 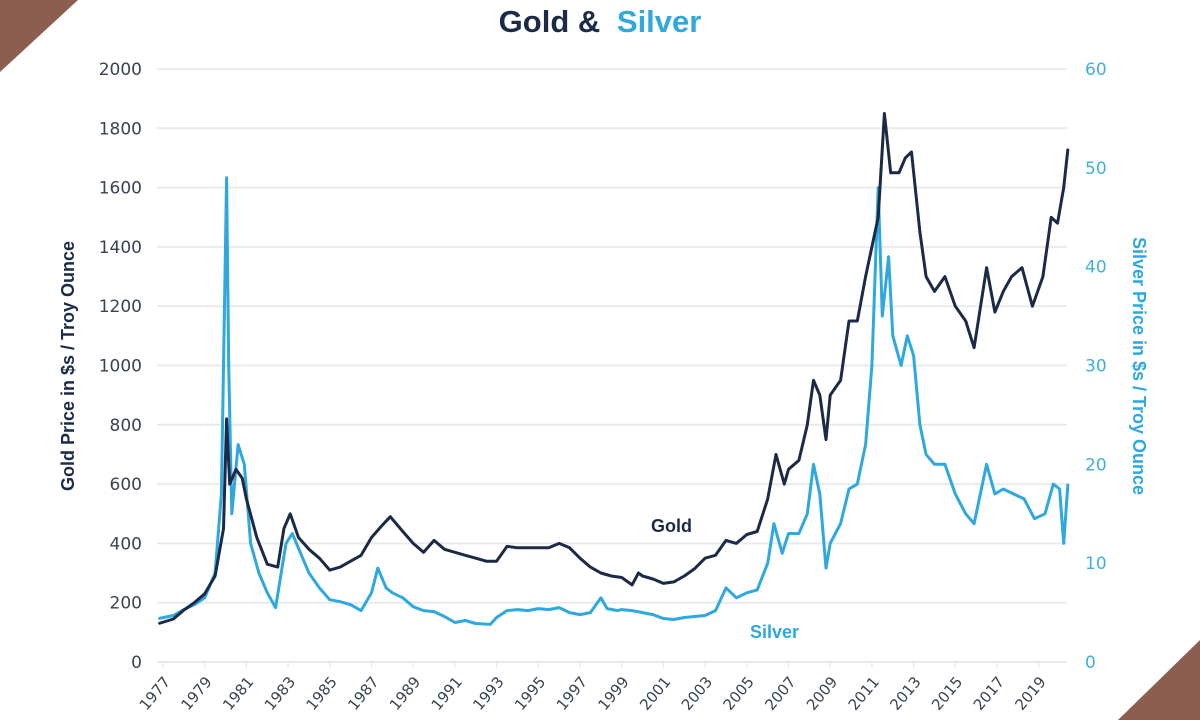 What do you see at coordinates (120, 367) in the screenshot?
I see `y-tick-label-left: 1000` at bounding box center [120, 367].